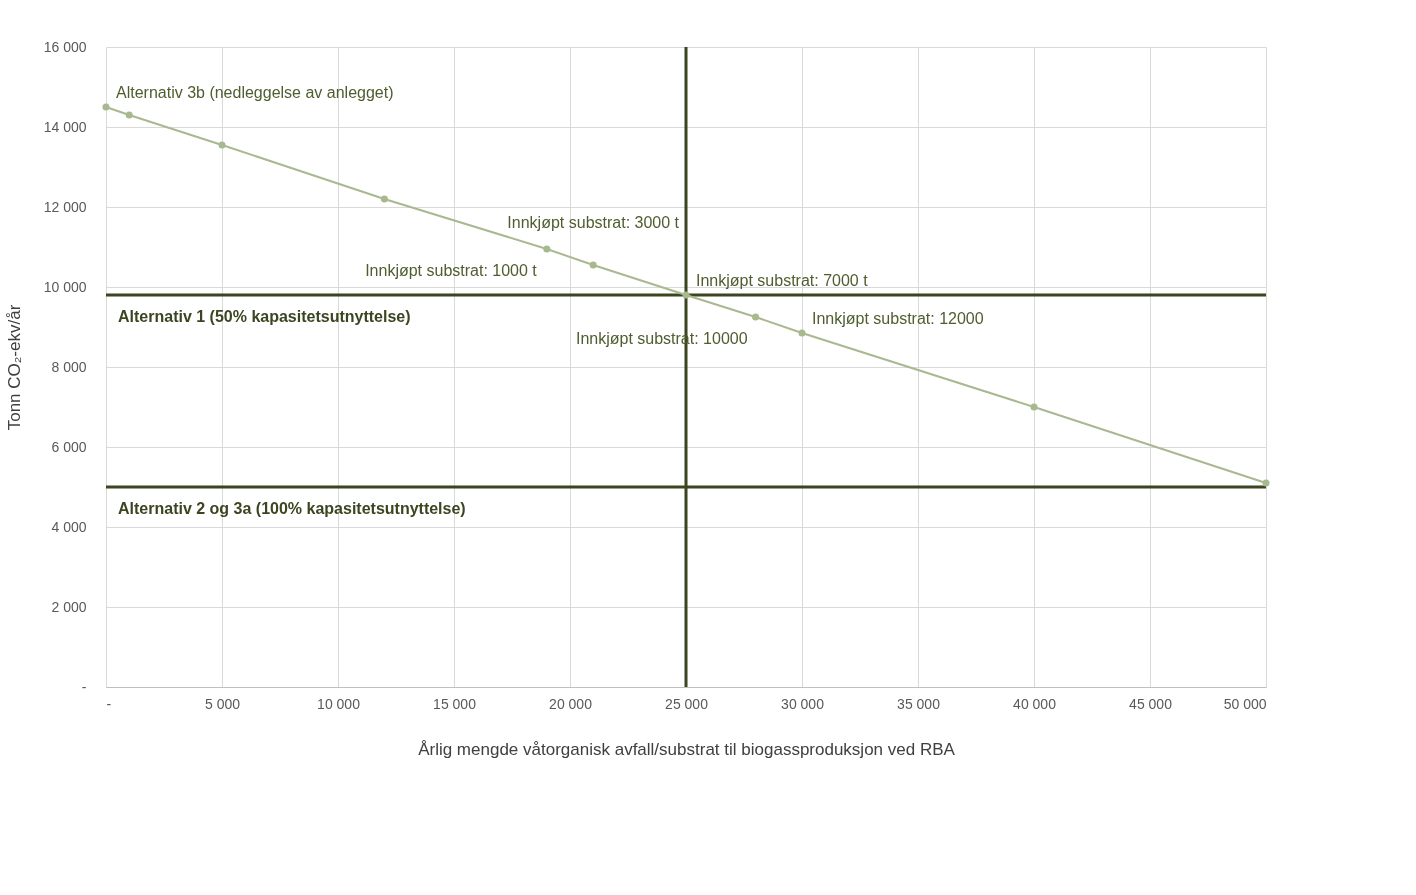 This screenshot has width=1416, height=895. What do you see at coordinates (65, 46) in the screenshot?
I see `y-tick-label: 16 000` at bounding box center [65, 46].